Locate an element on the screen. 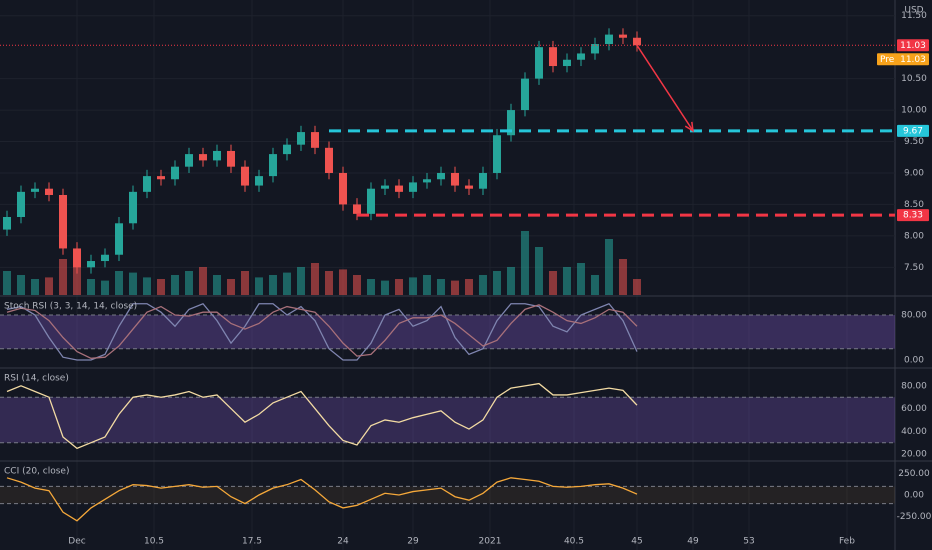  x-tick-label: 53 is located at coordinates (748, 542).